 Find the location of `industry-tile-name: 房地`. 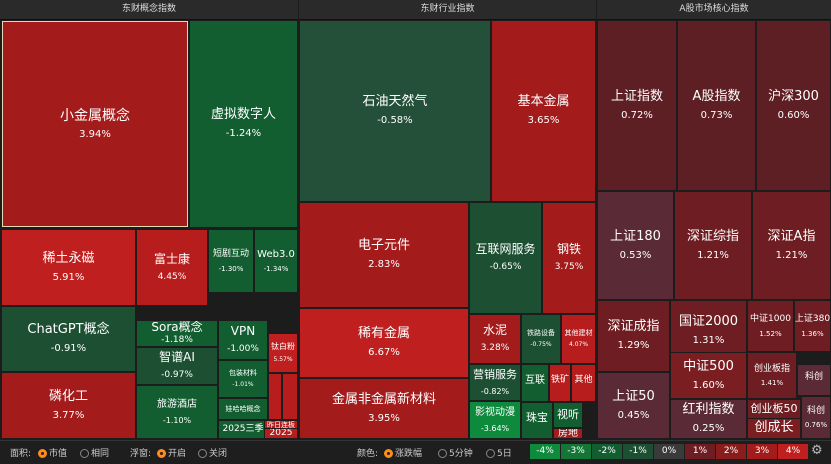

industry-tile-name: 房地 is located at coordinates (568, 433).